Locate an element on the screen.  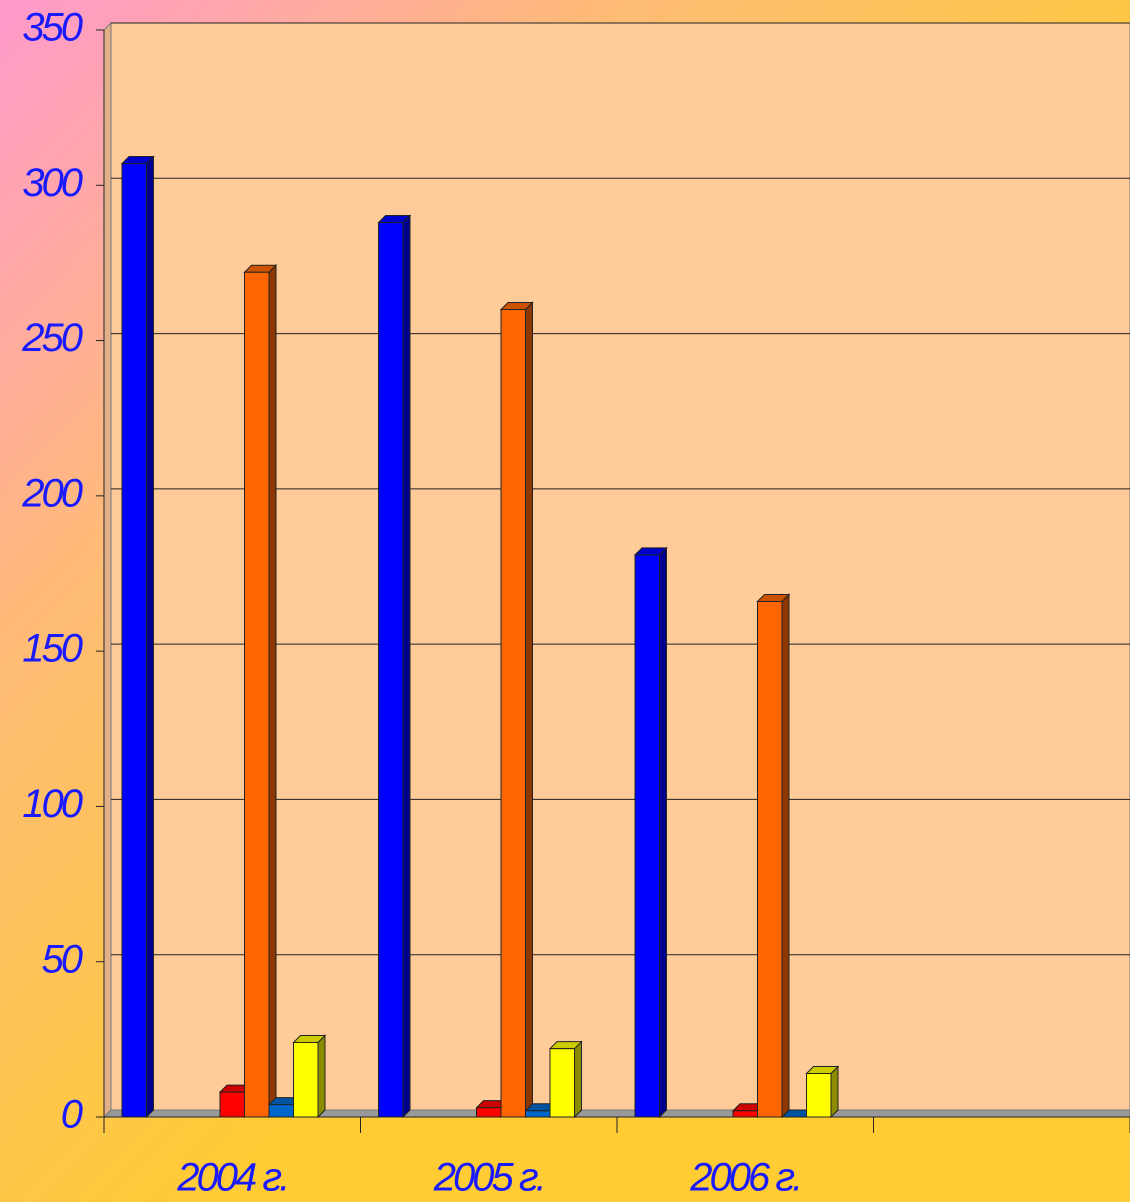
y-tick-label: 250 is located at coordinates (51, 338).